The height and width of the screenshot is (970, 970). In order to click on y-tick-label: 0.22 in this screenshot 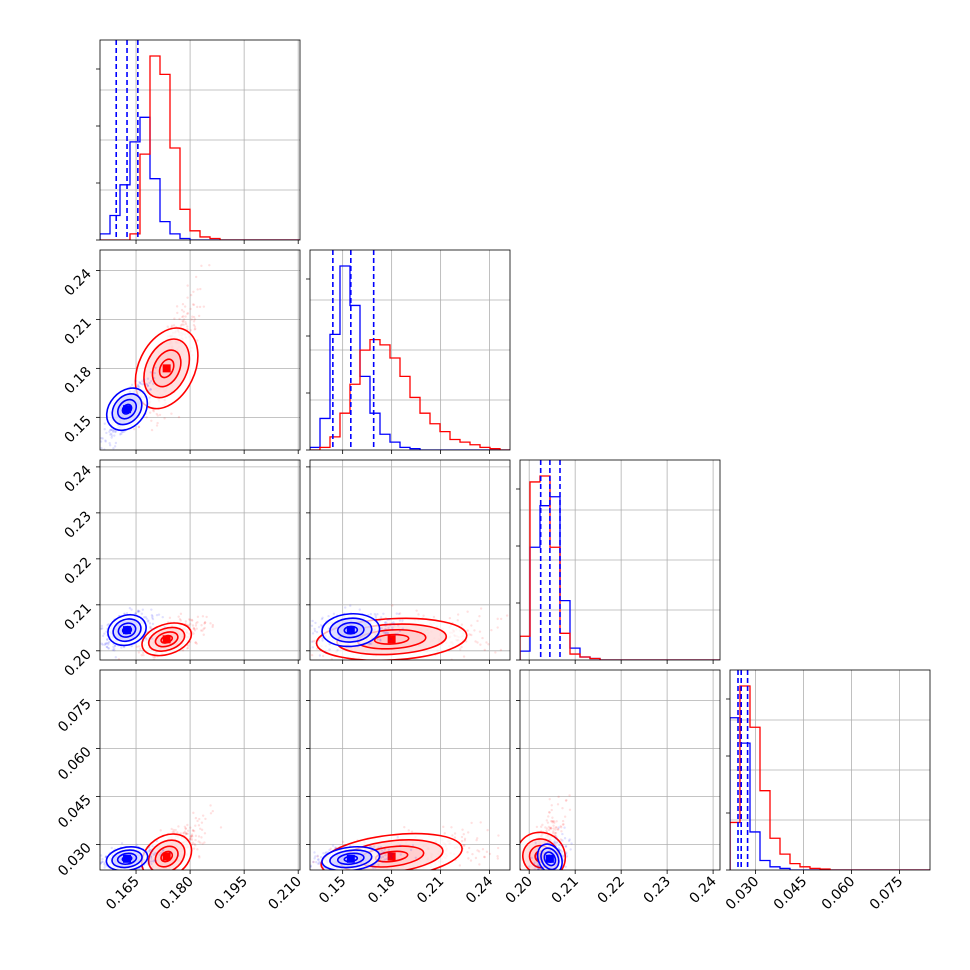, I will do `click(77, 570)`.